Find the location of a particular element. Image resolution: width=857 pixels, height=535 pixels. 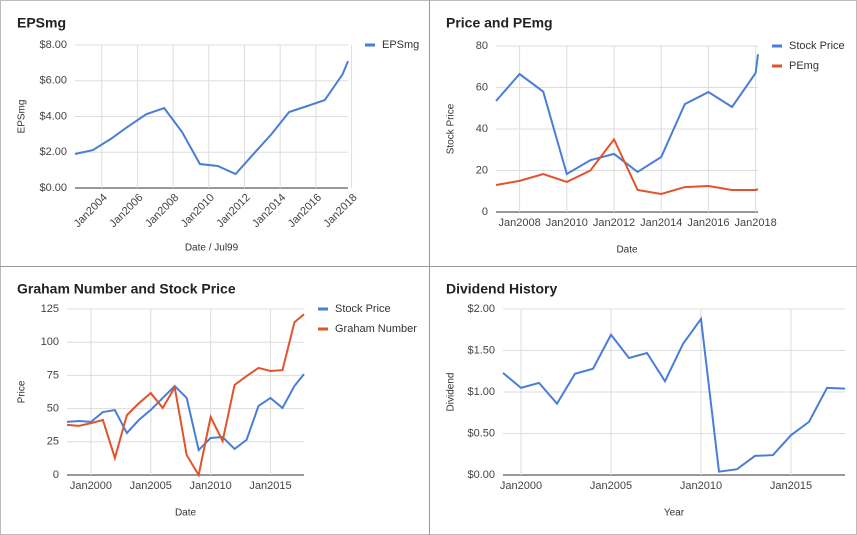

x-tick-label: Jan2008 is located at coordinates (519, 223).